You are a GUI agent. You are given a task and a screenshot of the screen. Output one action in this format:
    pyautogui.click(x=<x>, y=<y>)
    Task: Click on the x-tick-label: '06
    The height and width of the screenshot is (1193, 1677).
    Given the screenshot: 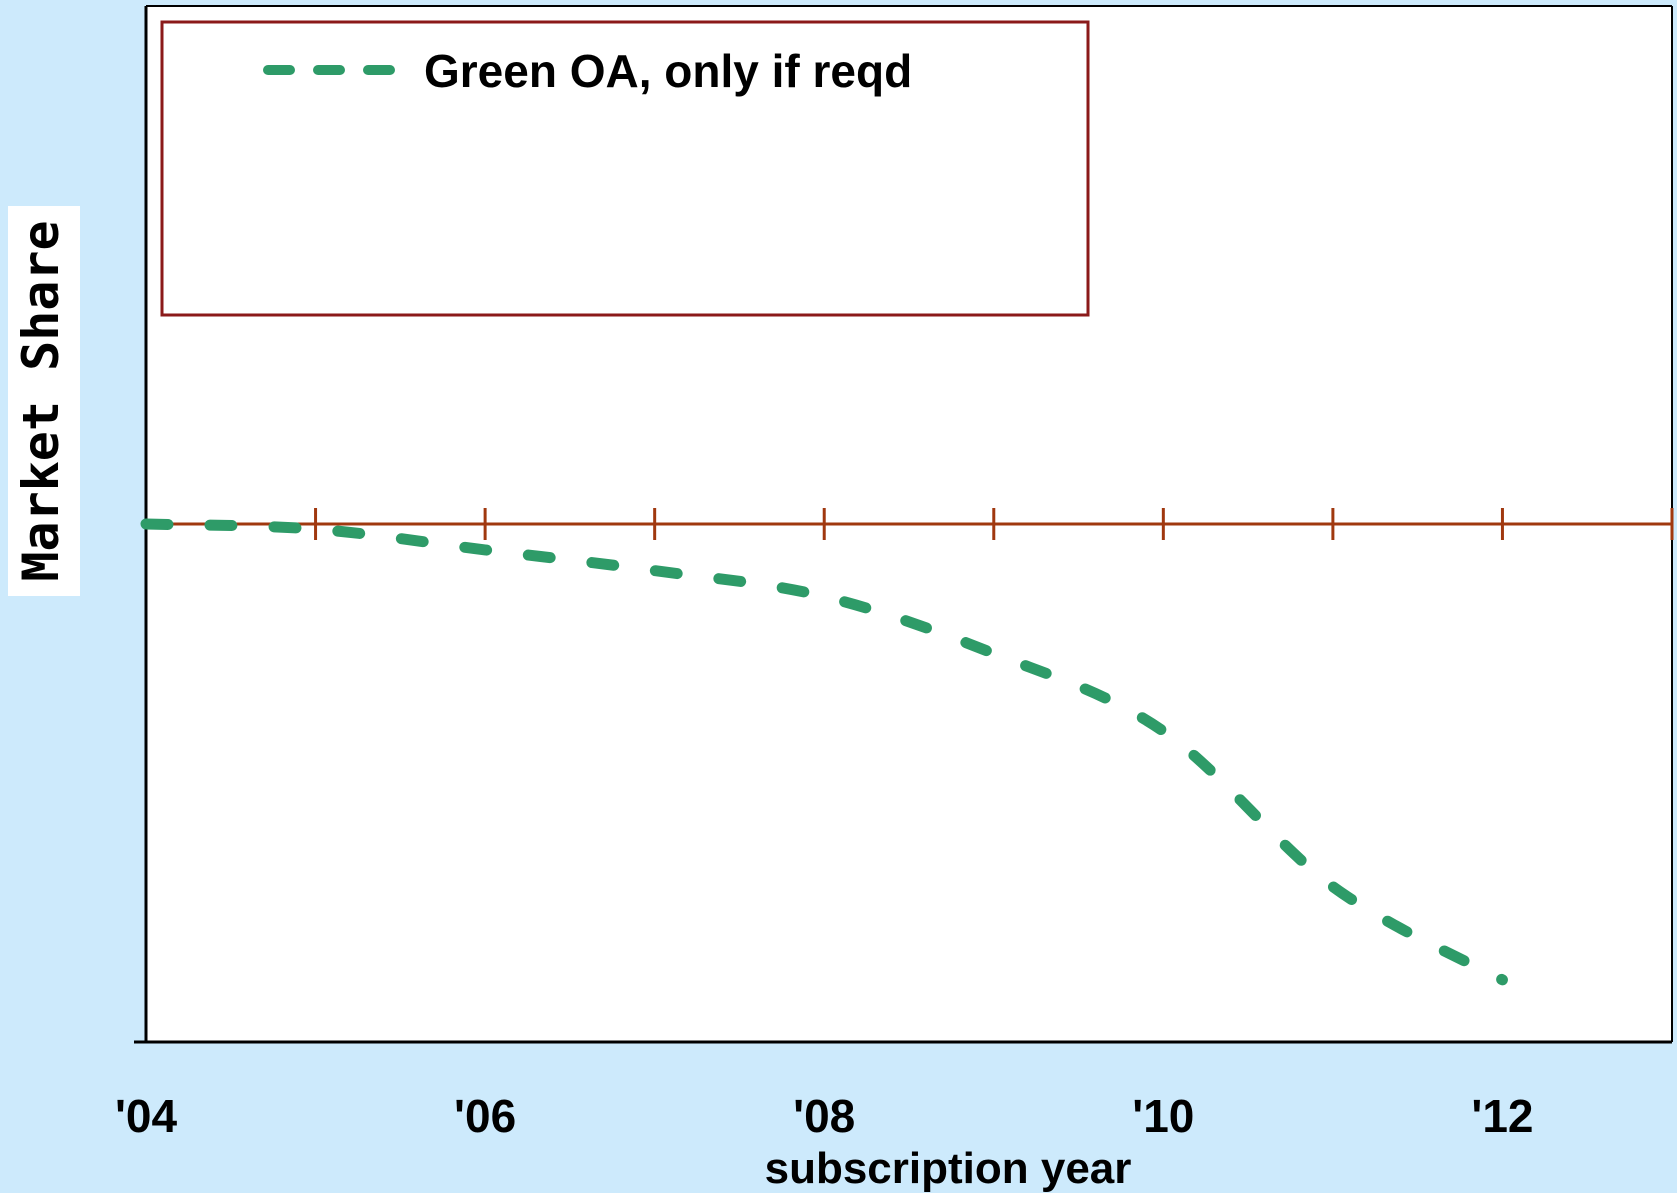 What is the action you would take?
    pyautogui.click(x=485, y=1116)
    